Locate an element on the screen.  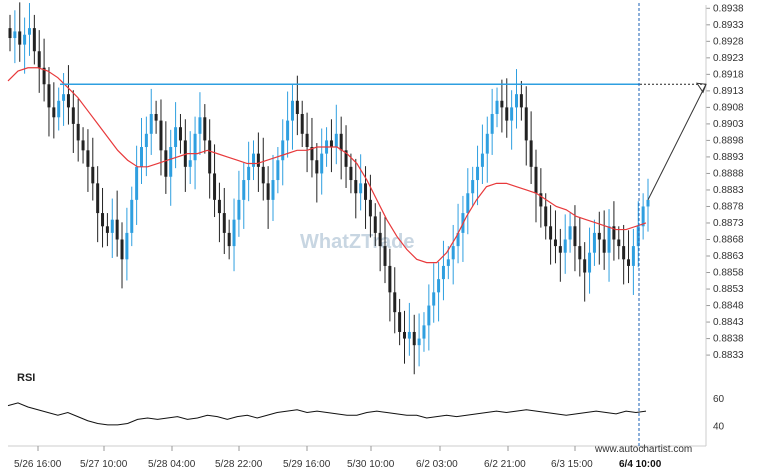
rsi-panel: 60 40 is located at coordinates (366, 413).